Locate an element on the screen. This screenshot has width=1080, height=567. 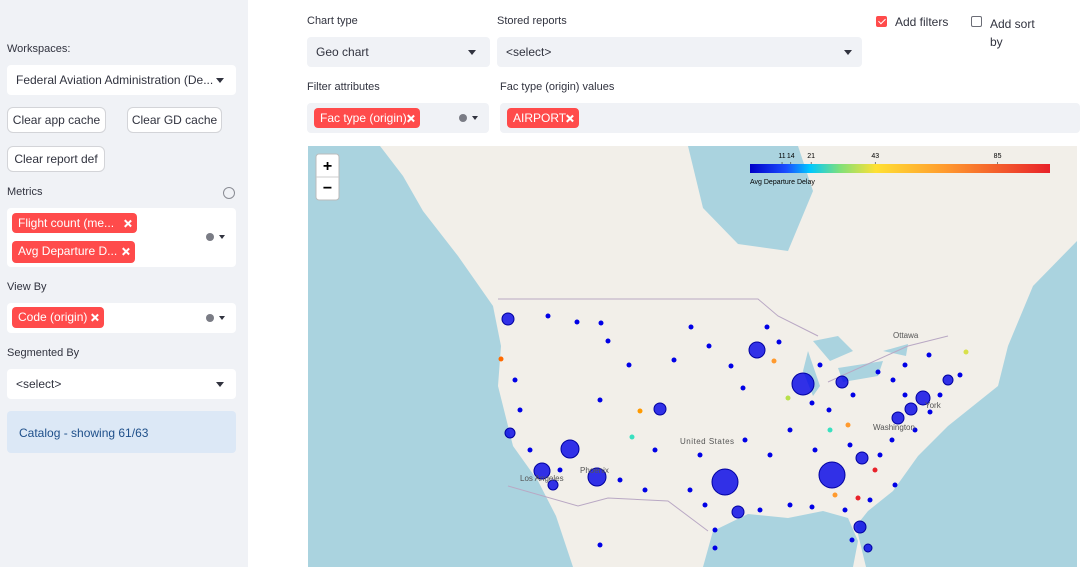
select-value: <select> is located at coordinates (39, 384).